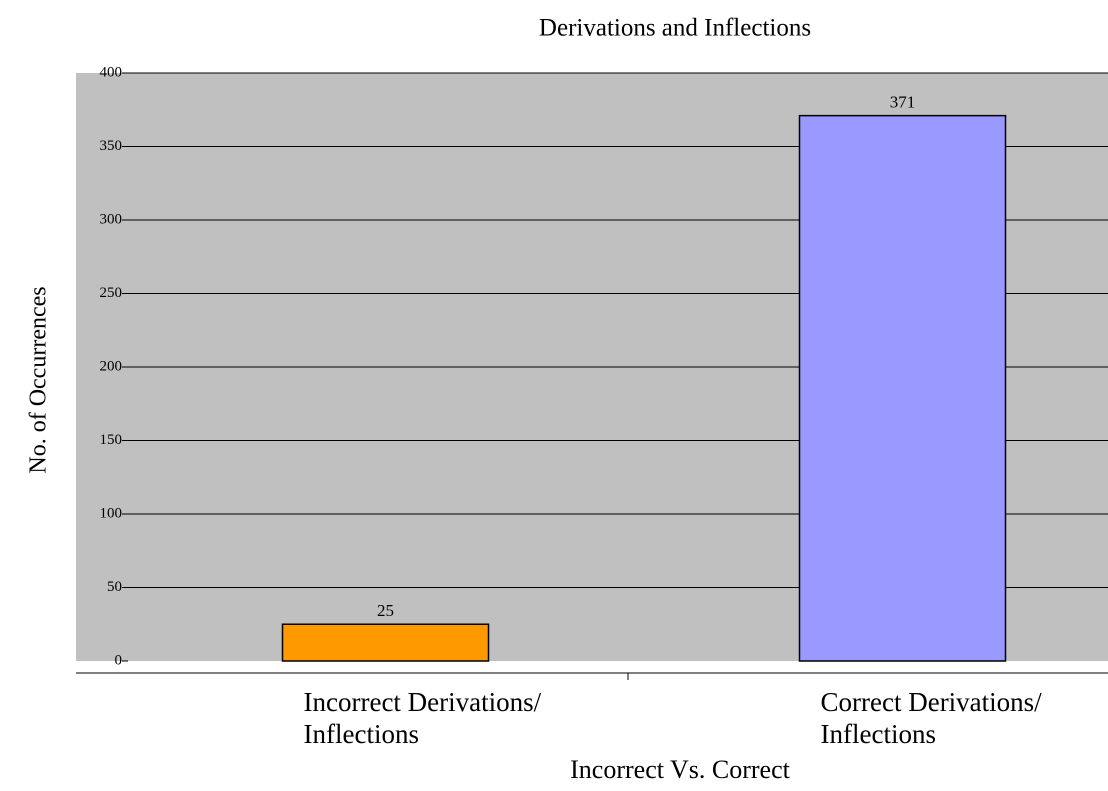 The width and height of the screenshot is (1108, 791). Describe the element at coordinates (903, 102) in the screenshot. I see `data-label: 371` at that location.